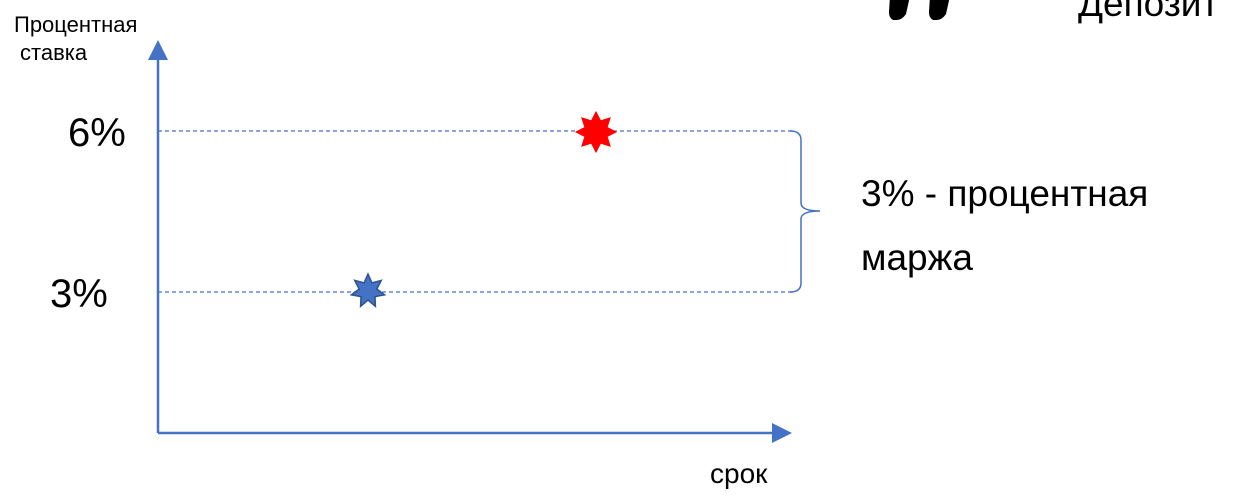  Describe the element at coordinates (97, 133) in the screenshot. I see `y-tick-label-6: 6%` at that location.